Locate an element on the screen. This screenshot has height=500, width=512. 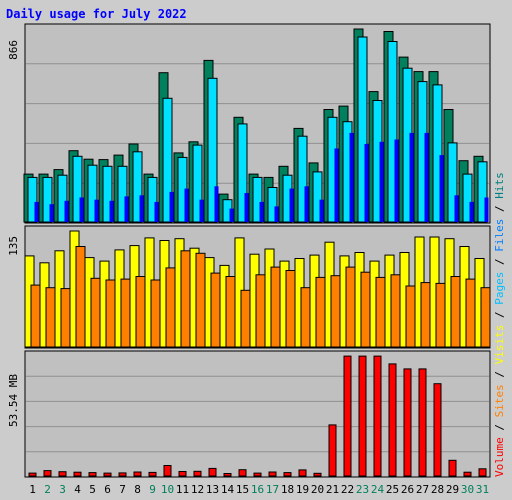
x-tick-label-day-29: 29 is located at coordinates (452, 489).